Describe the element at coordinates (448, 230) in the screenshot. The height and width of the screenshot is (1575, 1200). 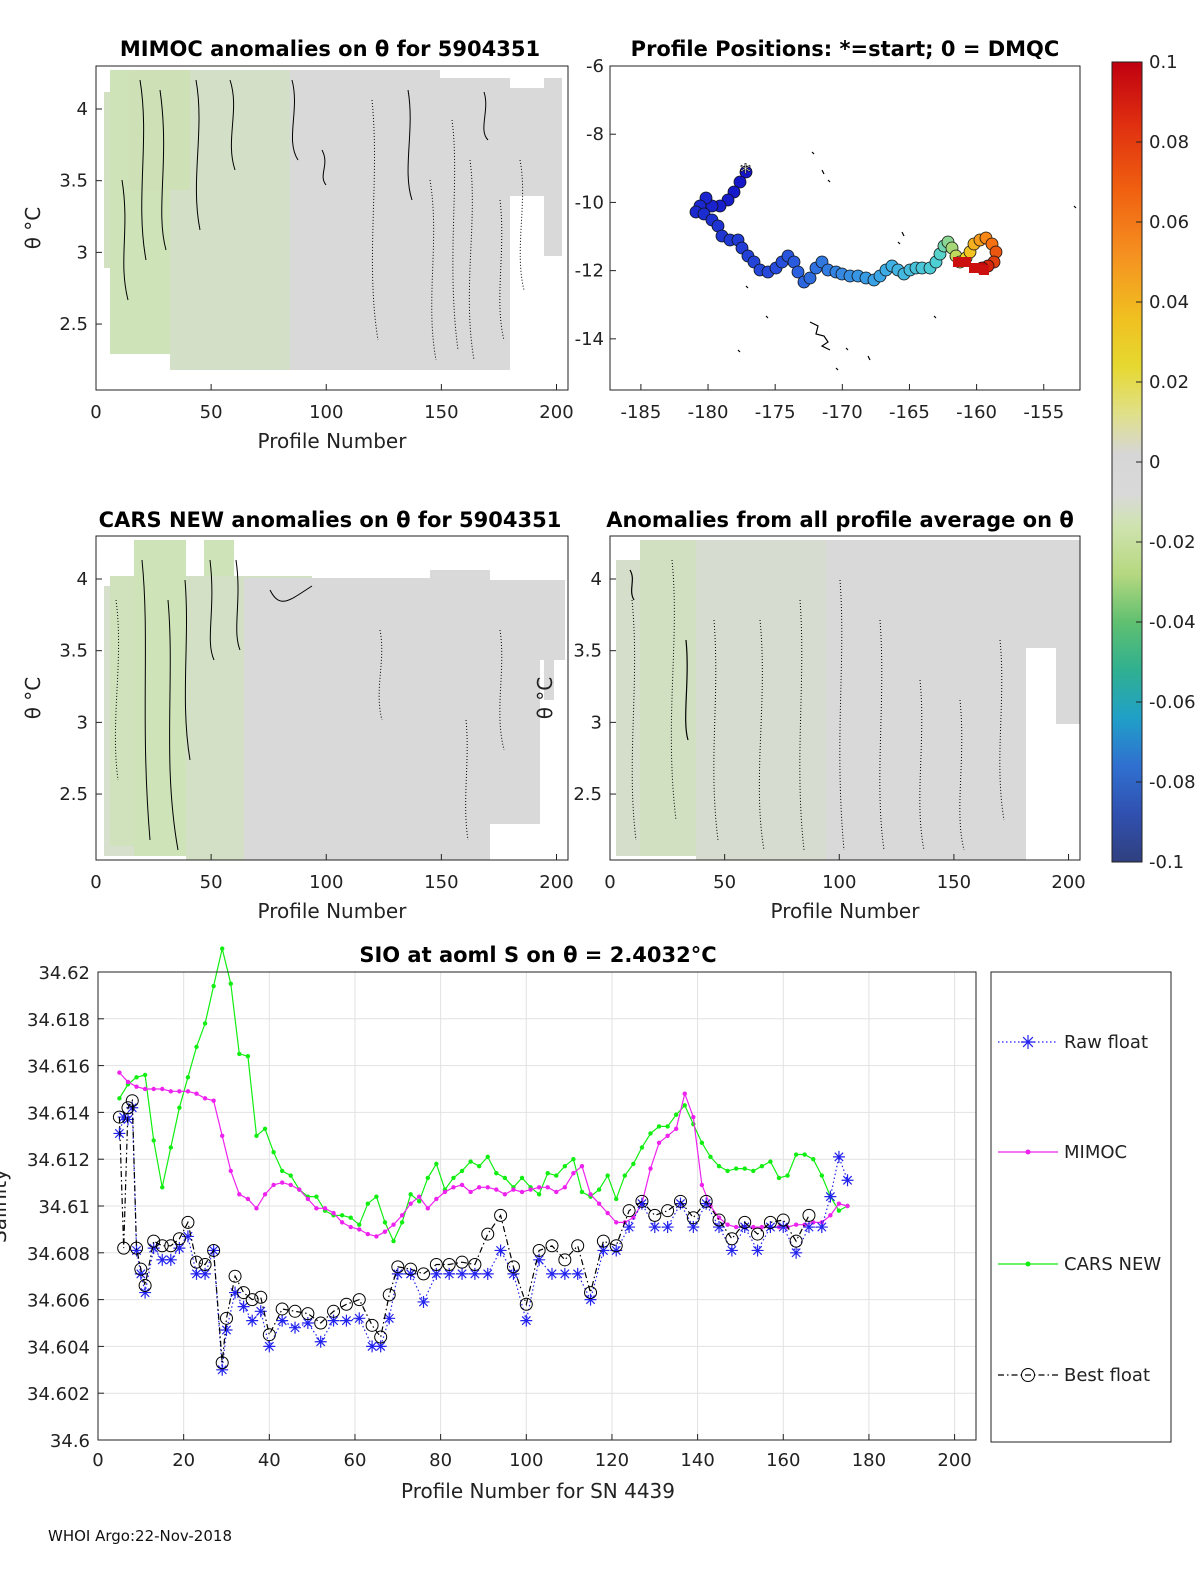
I see `mimoc-dotted-contours` at that location.